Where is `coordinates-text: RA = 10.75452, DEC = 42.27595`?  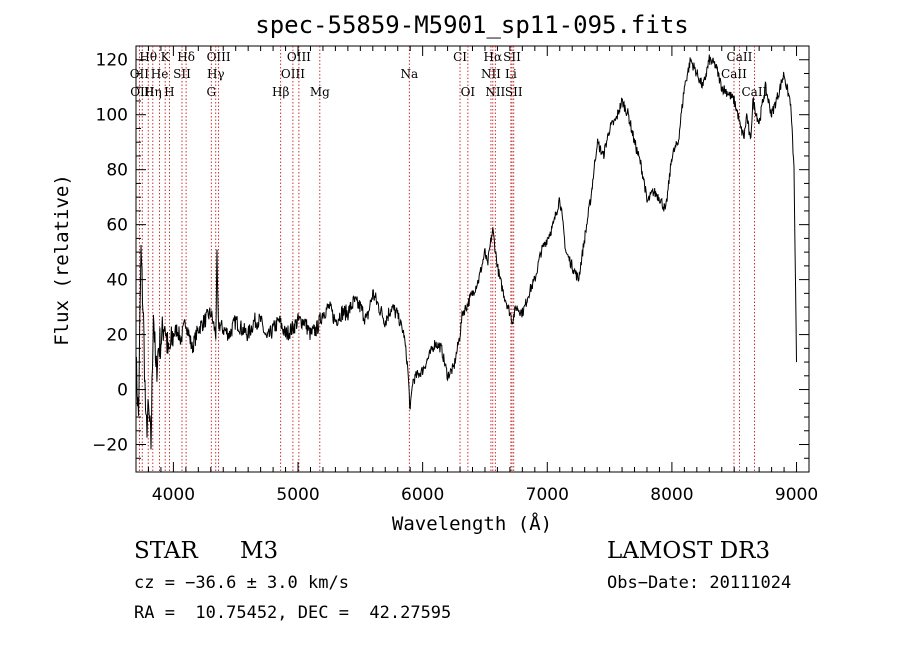 coordinates-text: RA = 10.75452, DEC = 42.27595 is located at coordinates (293, 613).